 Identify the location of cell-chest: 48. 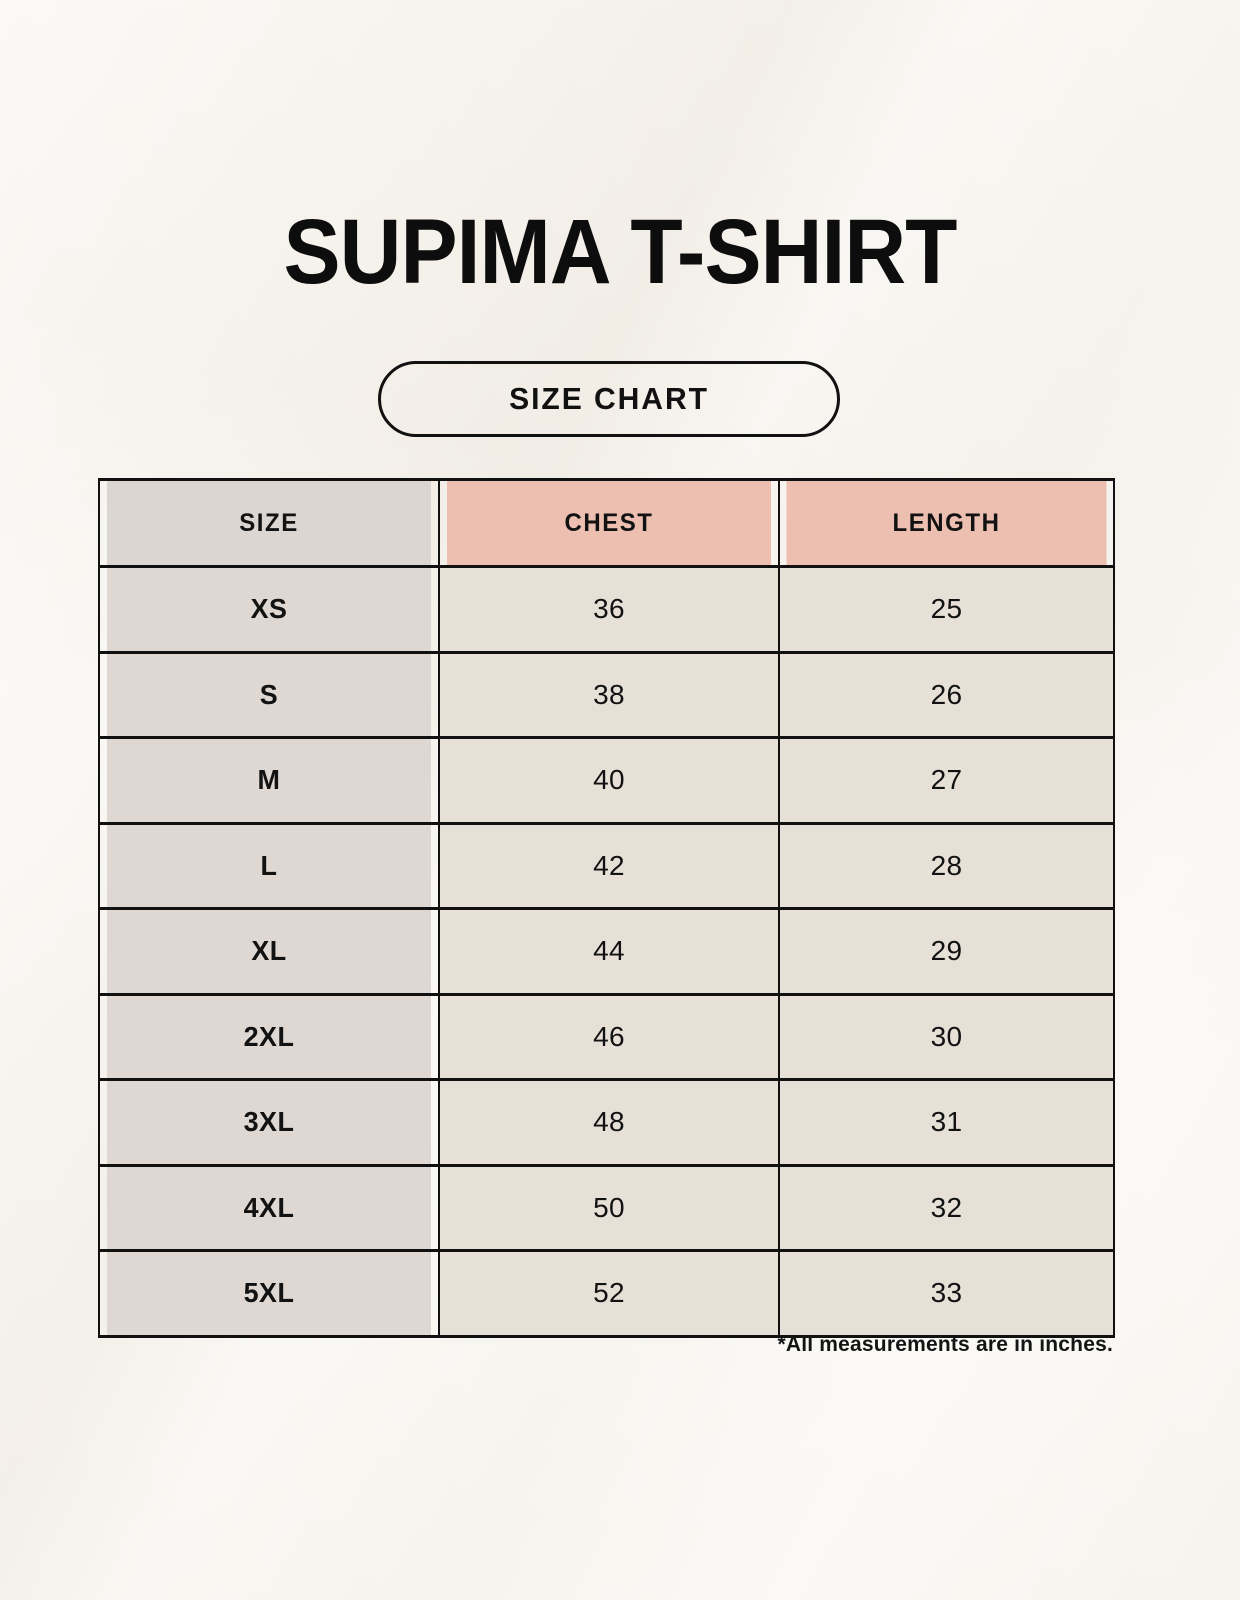
(609, 1122).